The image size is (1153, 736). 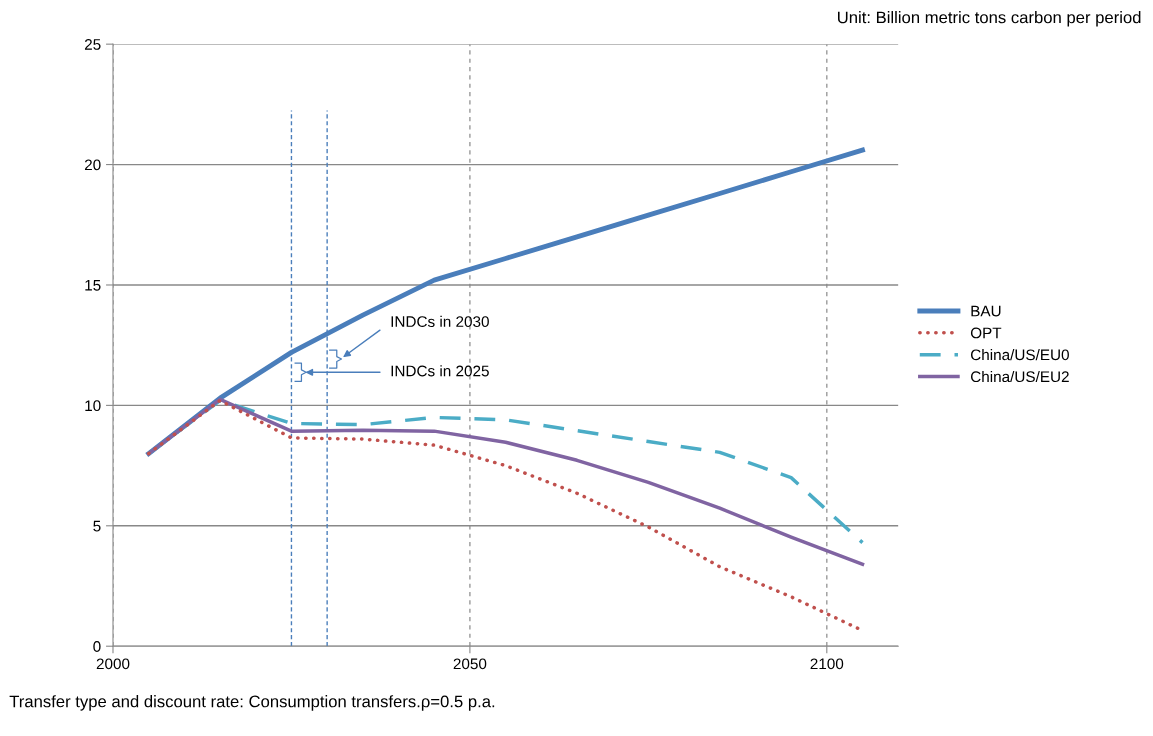 What do you see at coordinates (113, 664) in the screenshot?
I see `x-tick-label: 2000` at bounding box center [113, 664].